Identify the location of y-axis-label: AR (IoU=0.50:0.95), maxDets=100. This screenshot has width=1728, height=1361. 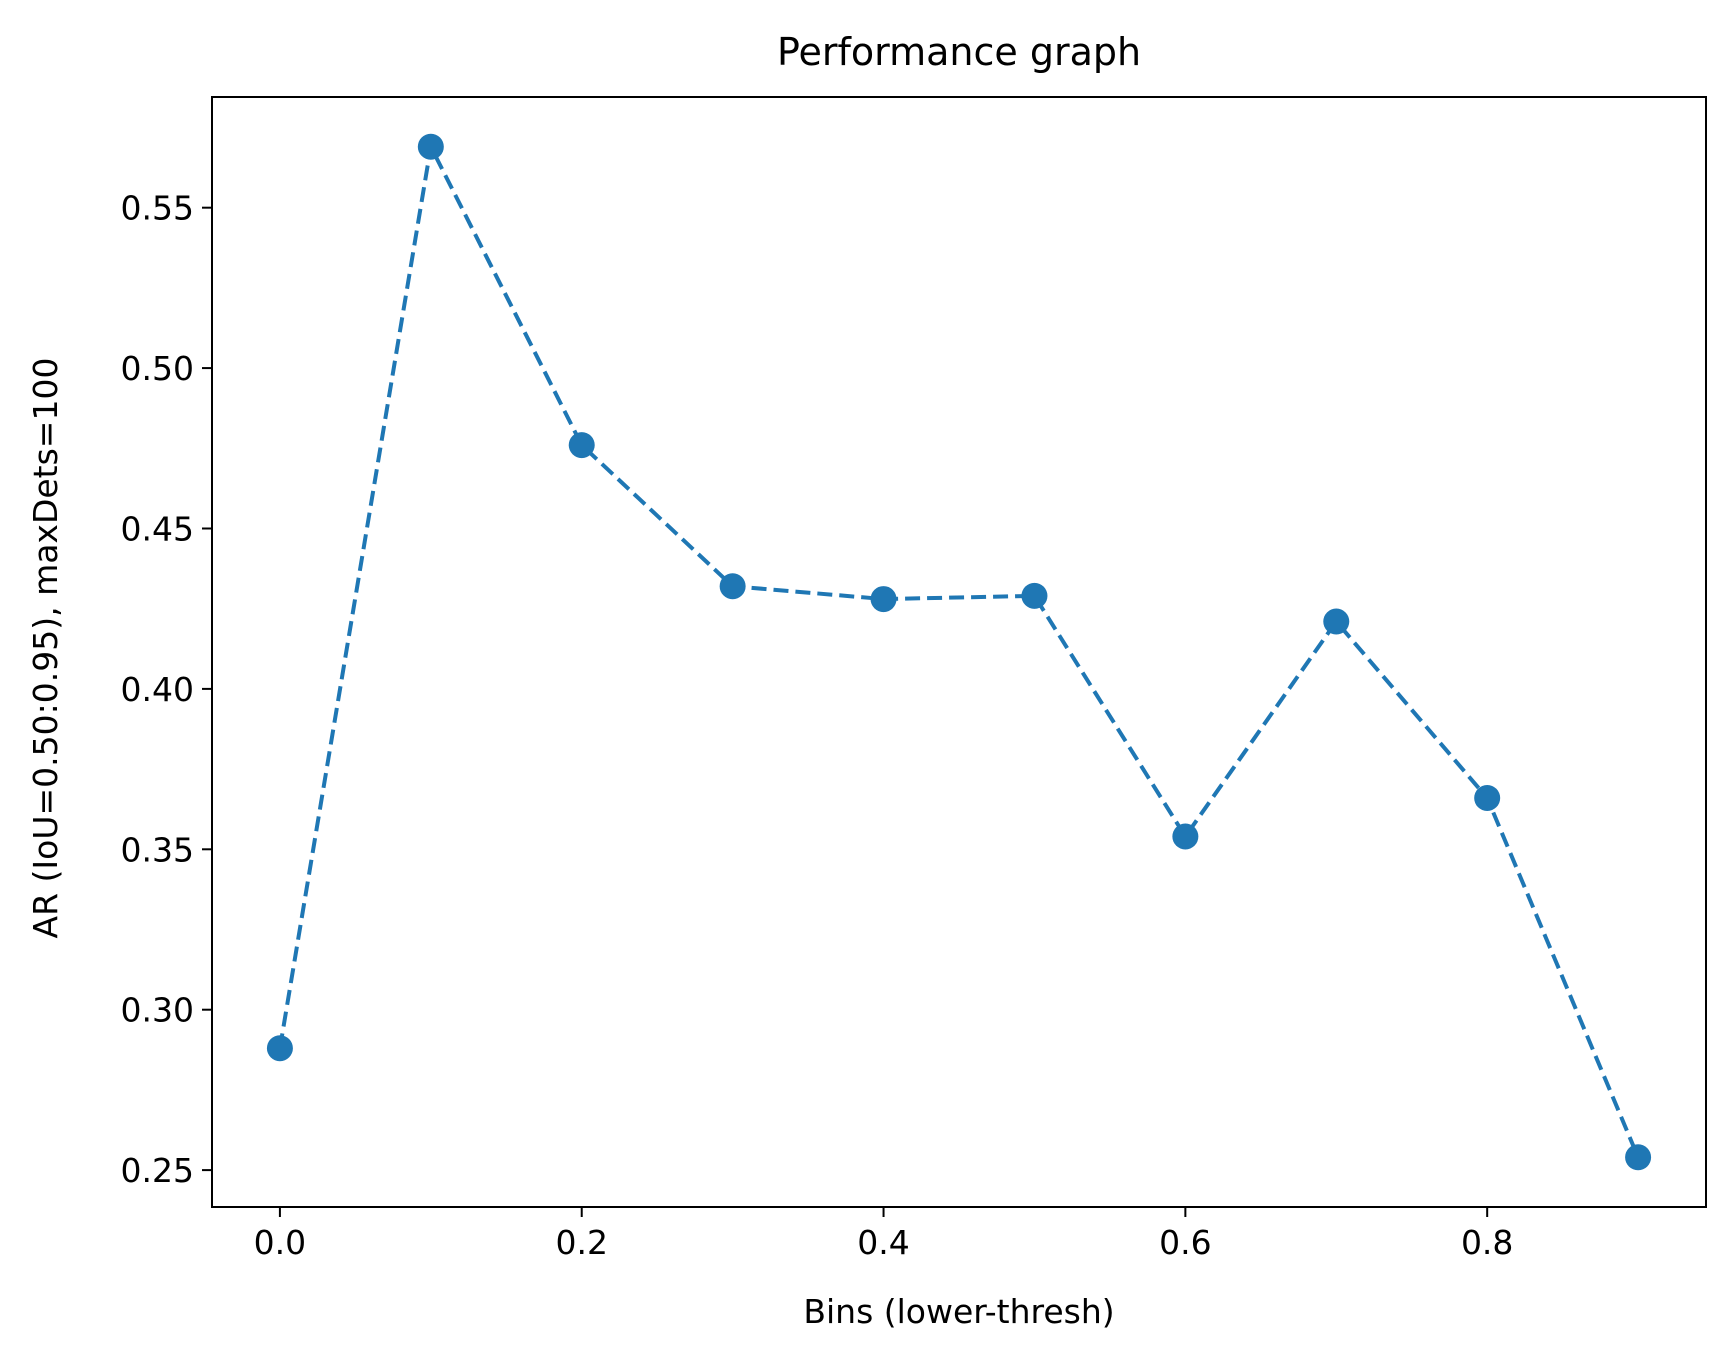
(45, 648).